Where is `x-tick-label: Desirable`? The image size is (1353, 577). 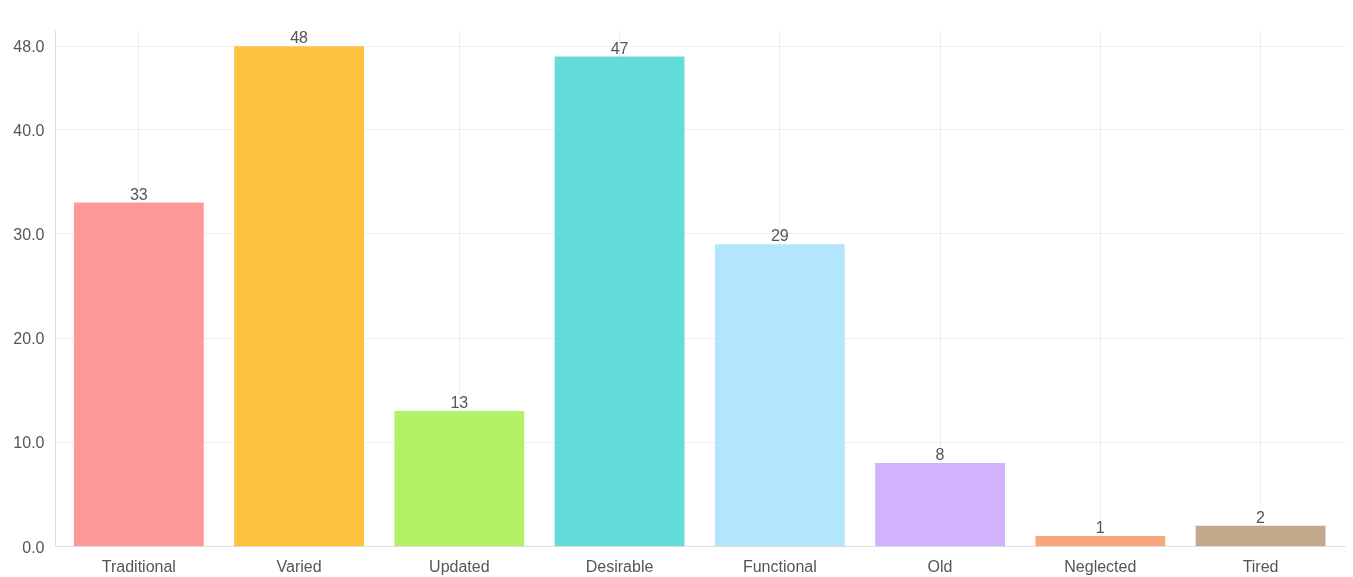 x-tick-label: Desirable is located at coordinates (619, 566).